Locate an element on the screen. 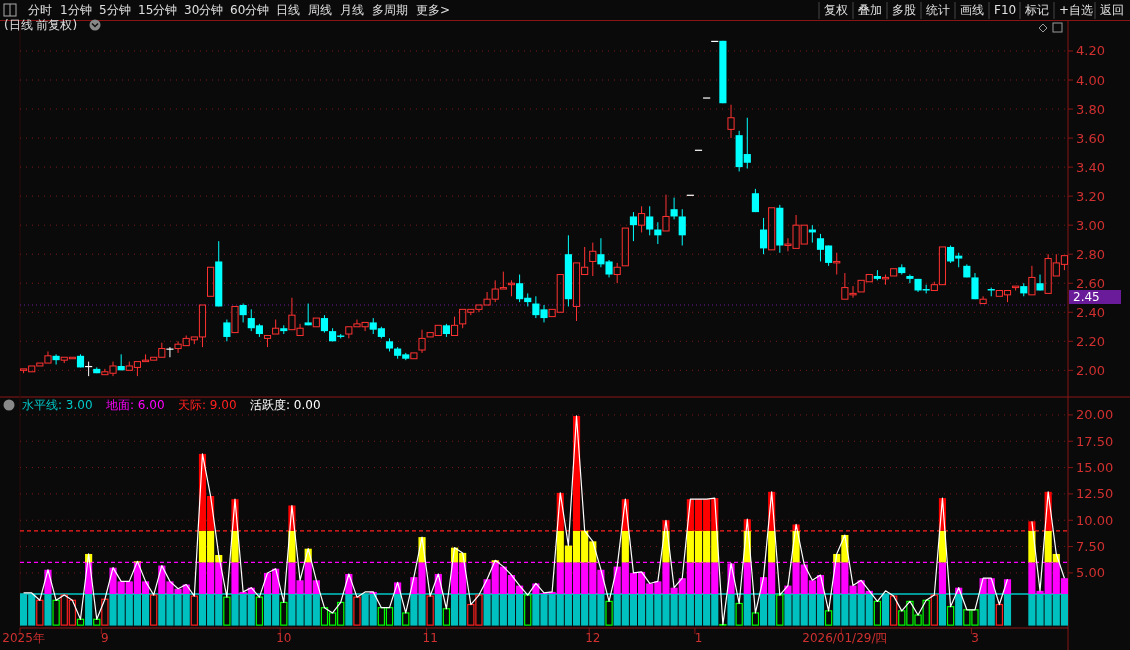  ref-line-label: 水平线: 3.00 is located at coordinates (57, 405).